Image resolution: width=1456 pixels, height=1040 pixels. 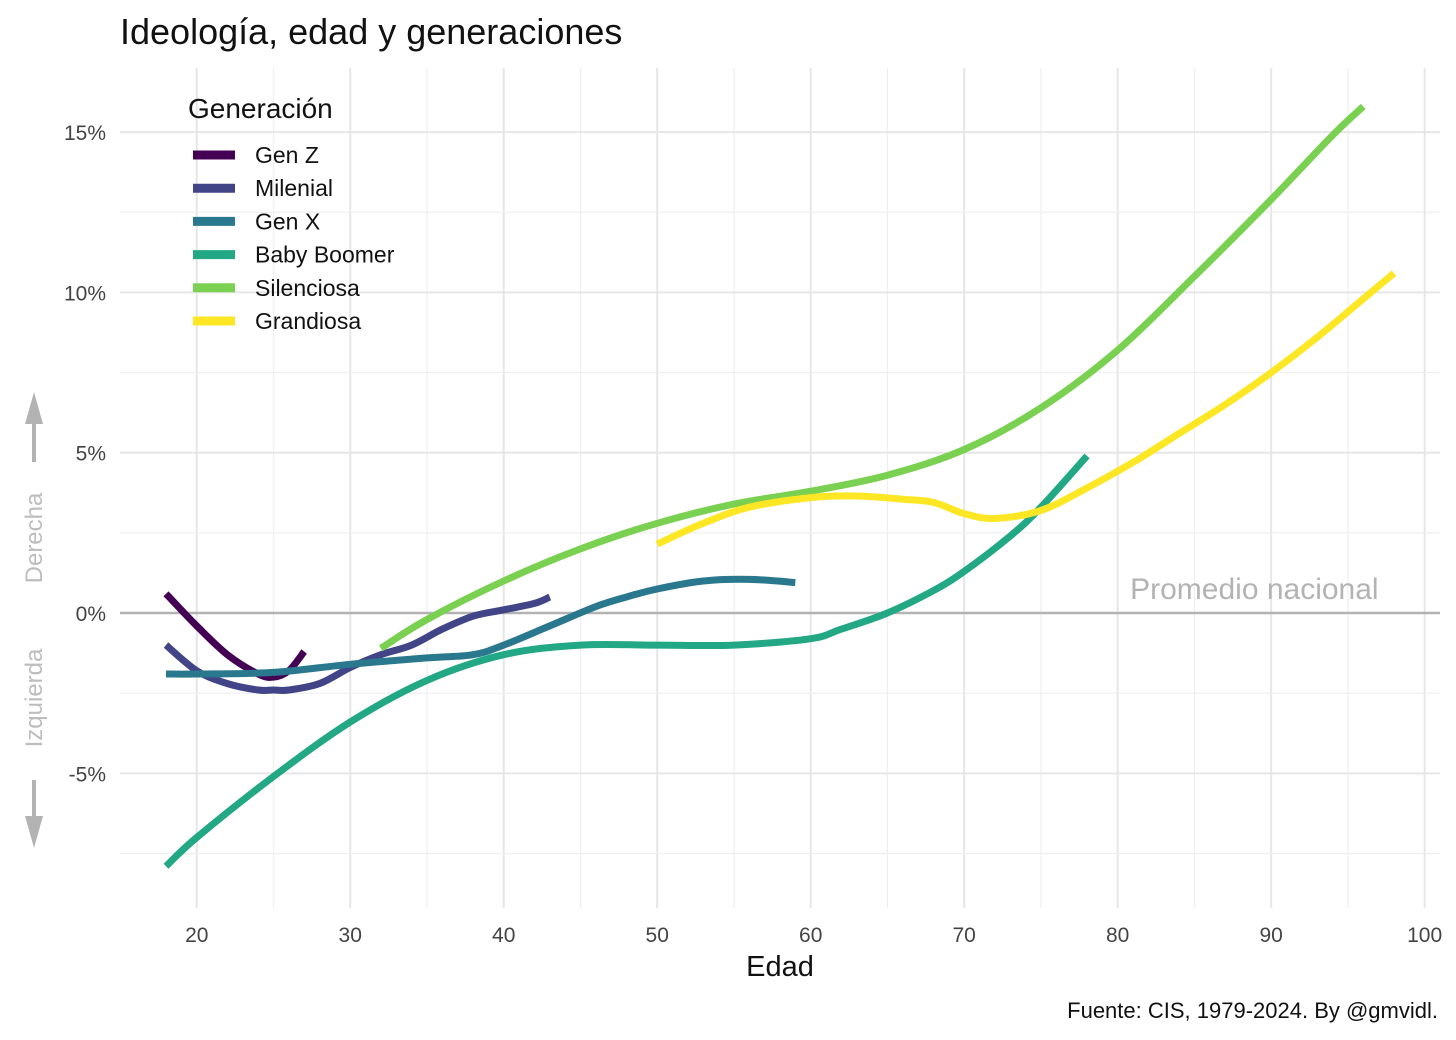 What do you see at coordinates (780, 967) in the screenshot?
I see `x-axis-title: Edad` at bounding box center [780, 967].